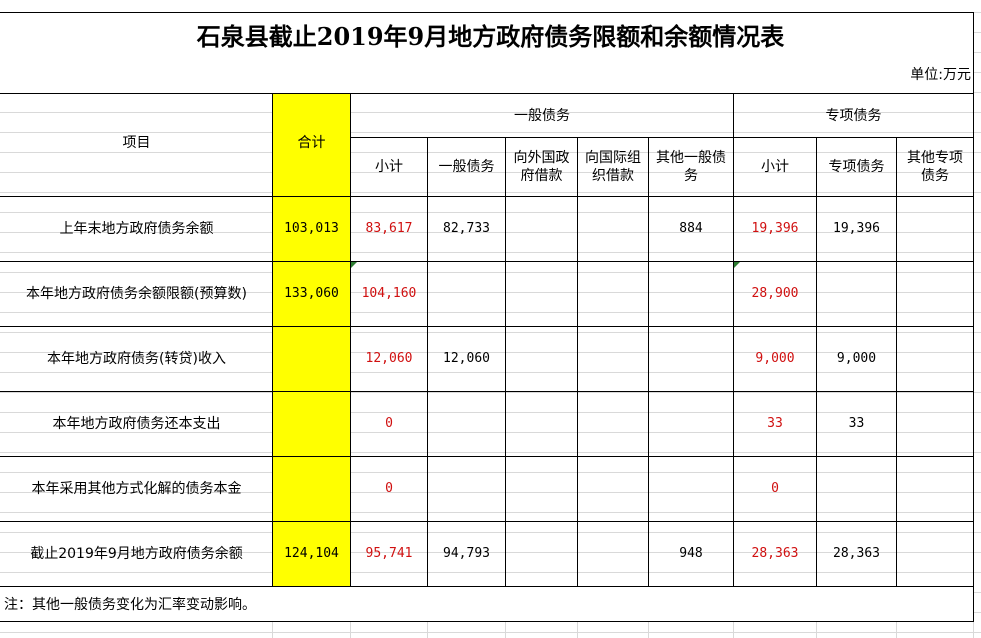 This screenshot has height=638, width=981. I want to click on row-label: 本年地方政府债务还本支出, so click(136, 424).